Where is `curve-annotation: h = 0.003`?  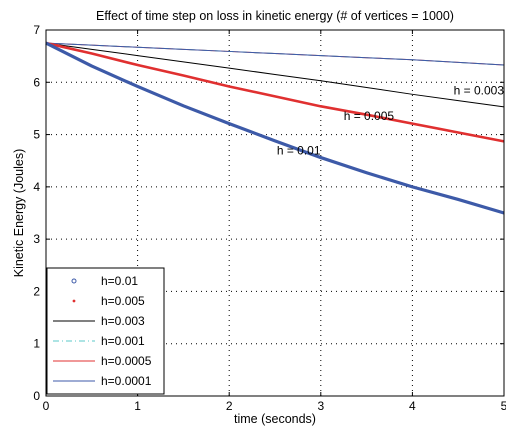
curve-annotation: h = 0.003 is located at coordinates (479, 90).